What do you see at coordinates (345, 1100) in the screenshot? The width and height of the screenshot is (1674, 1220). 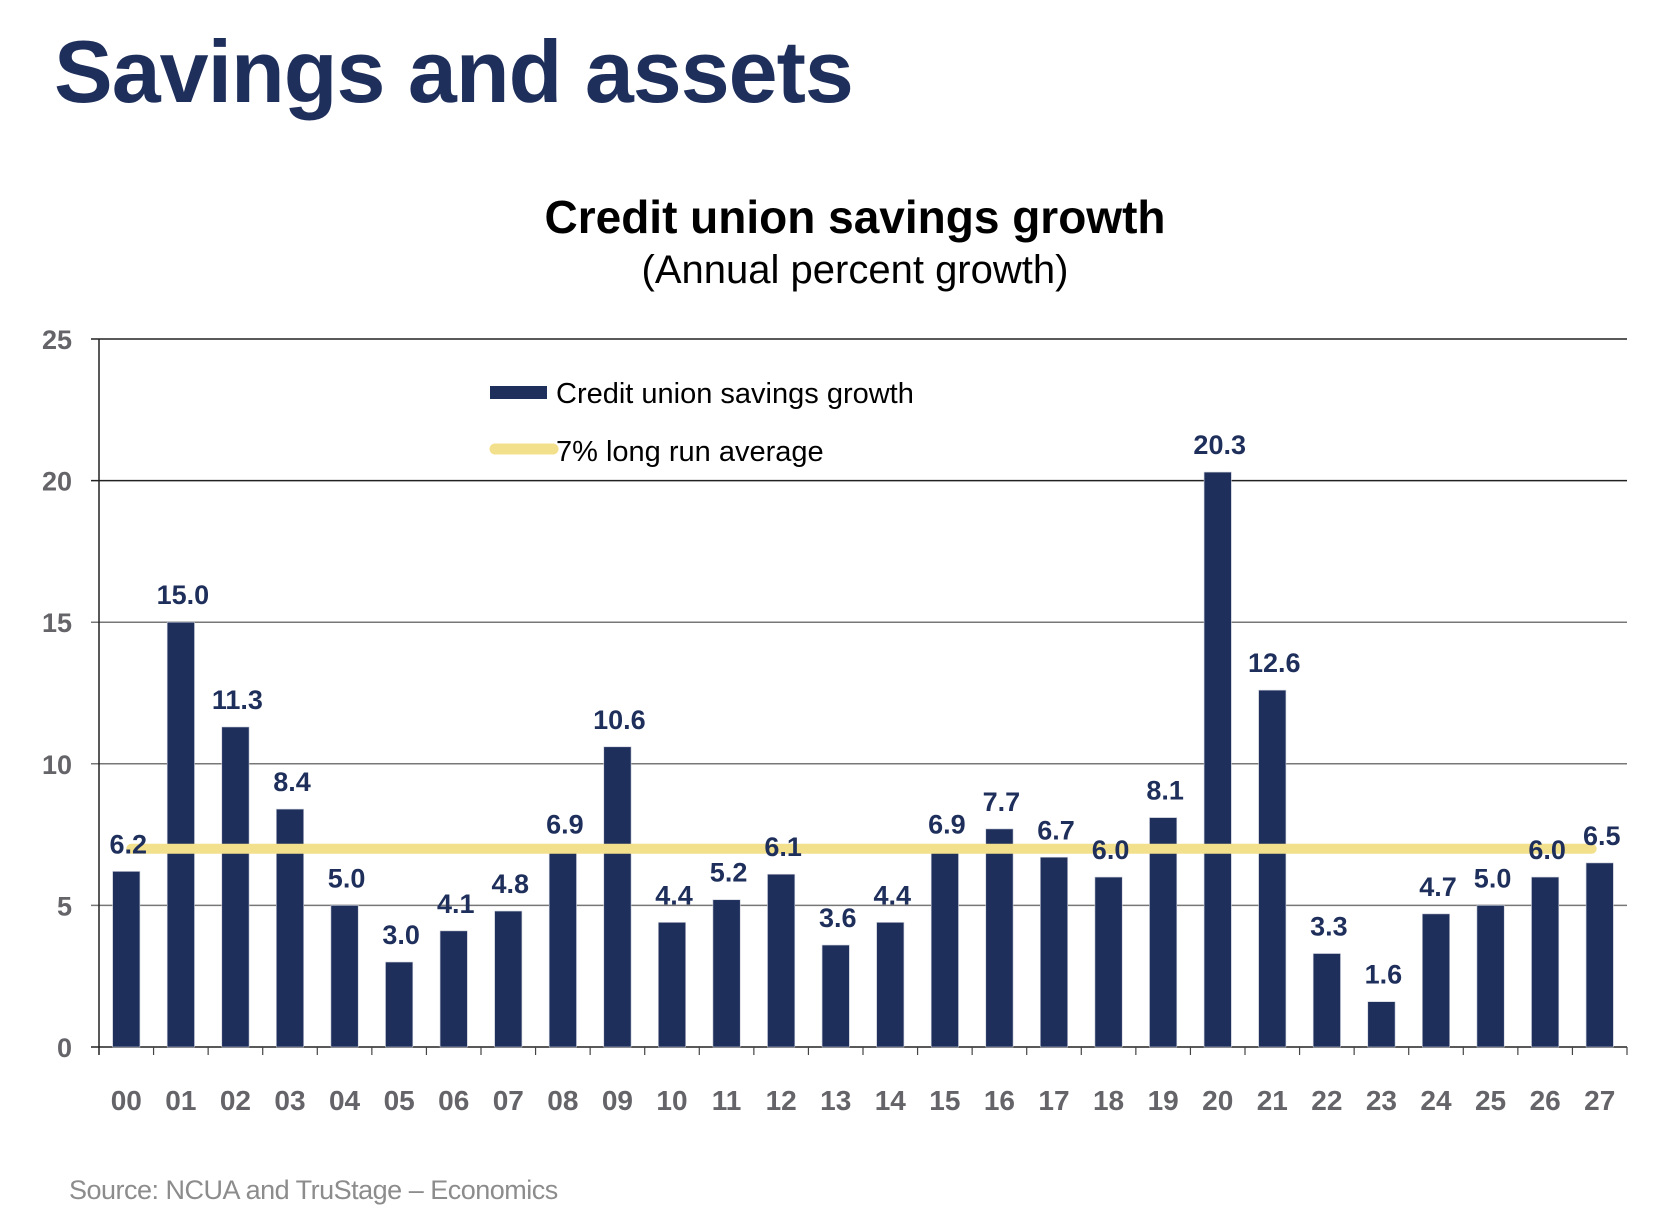 I see `x-tick-label: 04` at bounding box center [345, 1100].